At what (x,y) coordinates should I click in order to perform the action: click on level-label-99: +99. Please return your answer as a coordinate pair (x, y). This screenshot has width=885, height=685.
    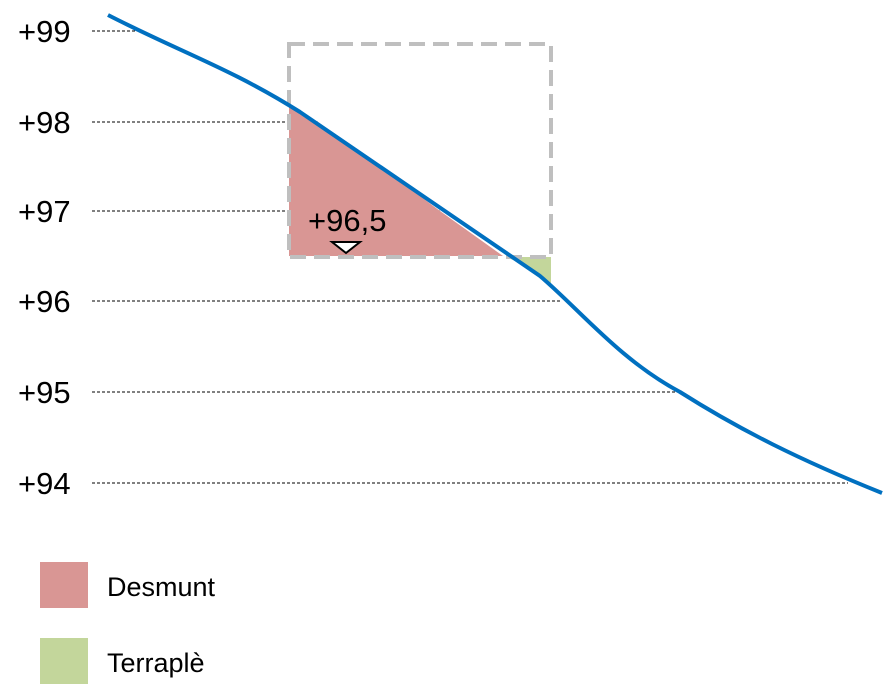
    Looking at the image, I should click on (44, 31).